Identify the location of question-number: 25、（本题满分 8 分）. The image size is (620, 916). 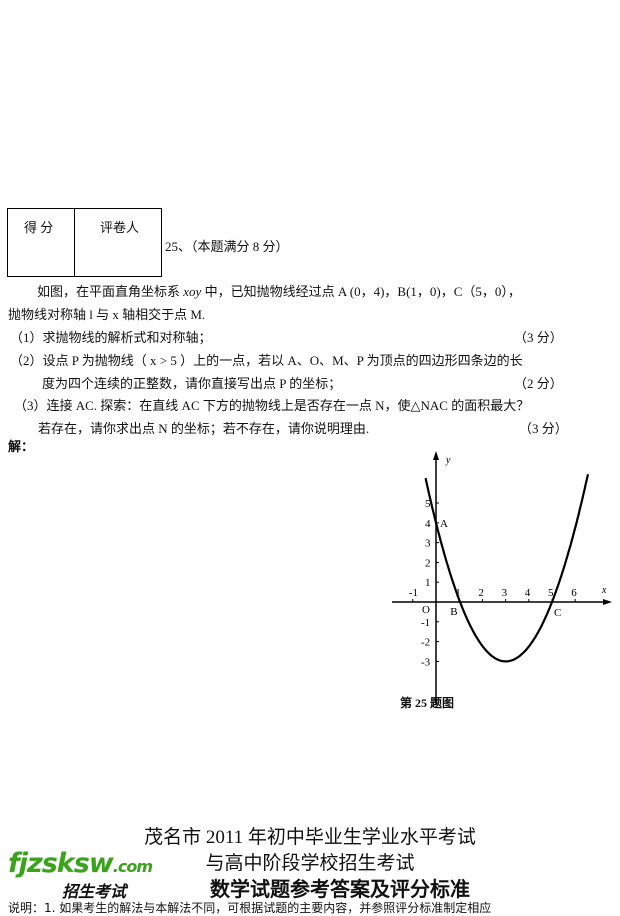
(227, 246).